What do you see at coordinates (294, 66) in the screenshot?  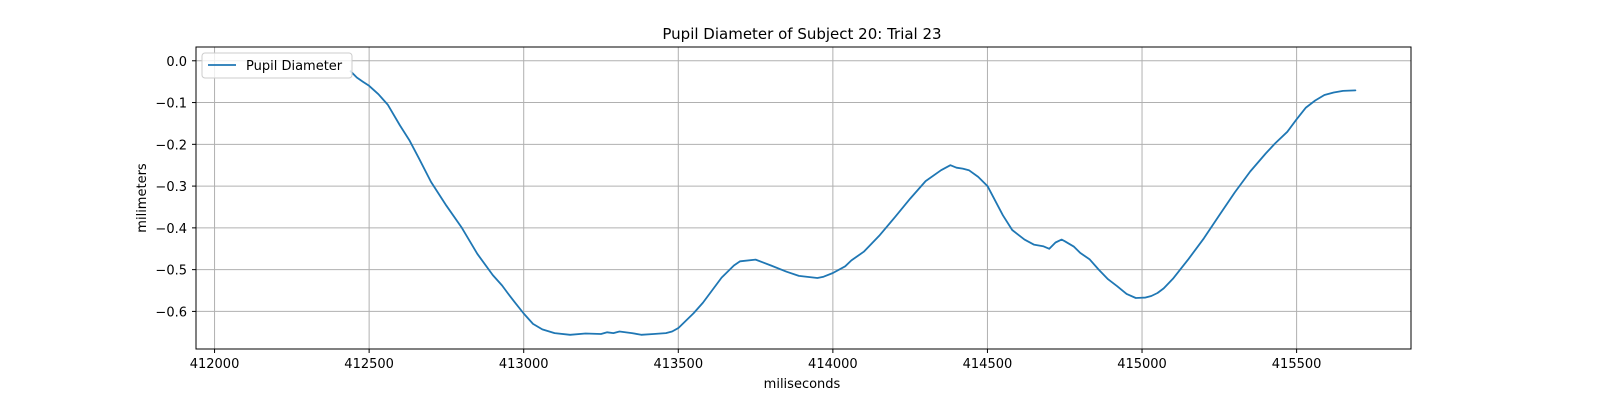 I see `legend-label: Pupil Diameter` at bounding box center [294, 66].